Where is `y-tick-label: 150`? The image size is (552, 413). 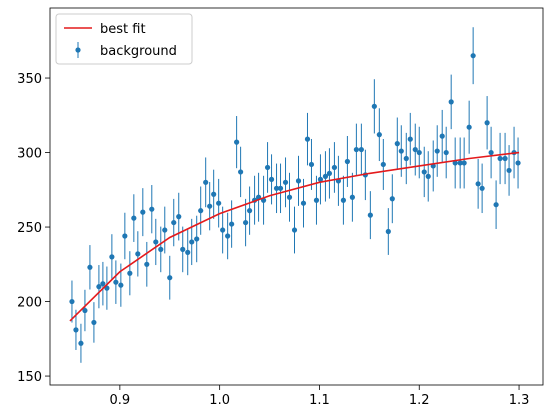 y-tick-label: 150 is located at coordinates (29, 377).